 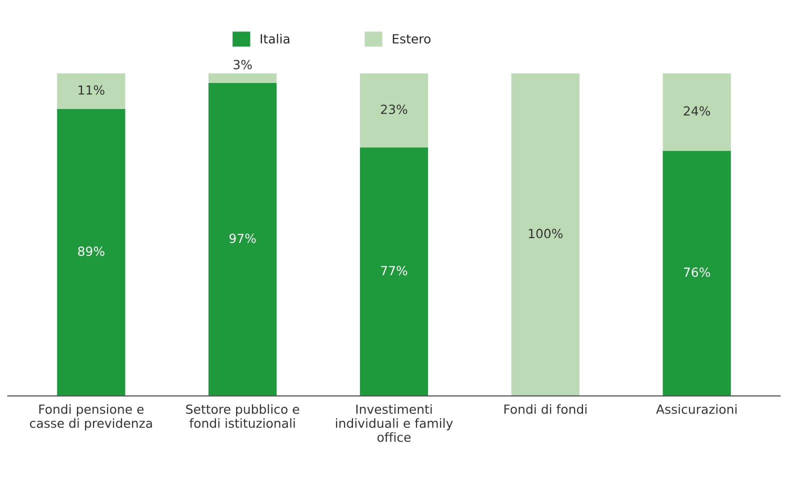 What do you see at coordinates (545, 409) in the screenshot?
I see `x-tick-label: Fondi di fondi` at bounding box center [545, 409].